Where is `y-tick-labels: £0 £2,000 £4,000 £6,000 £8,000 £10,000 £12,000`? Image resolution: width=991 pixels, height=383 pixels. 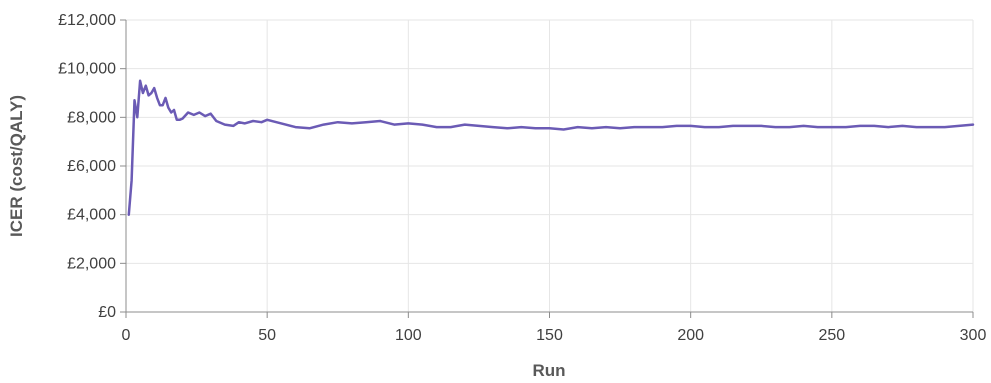
y-tick-labels: £0 £2,000 £4,000 £6,000 £8,000 £10,000 £12,000 is located at coordinates (87, 166).